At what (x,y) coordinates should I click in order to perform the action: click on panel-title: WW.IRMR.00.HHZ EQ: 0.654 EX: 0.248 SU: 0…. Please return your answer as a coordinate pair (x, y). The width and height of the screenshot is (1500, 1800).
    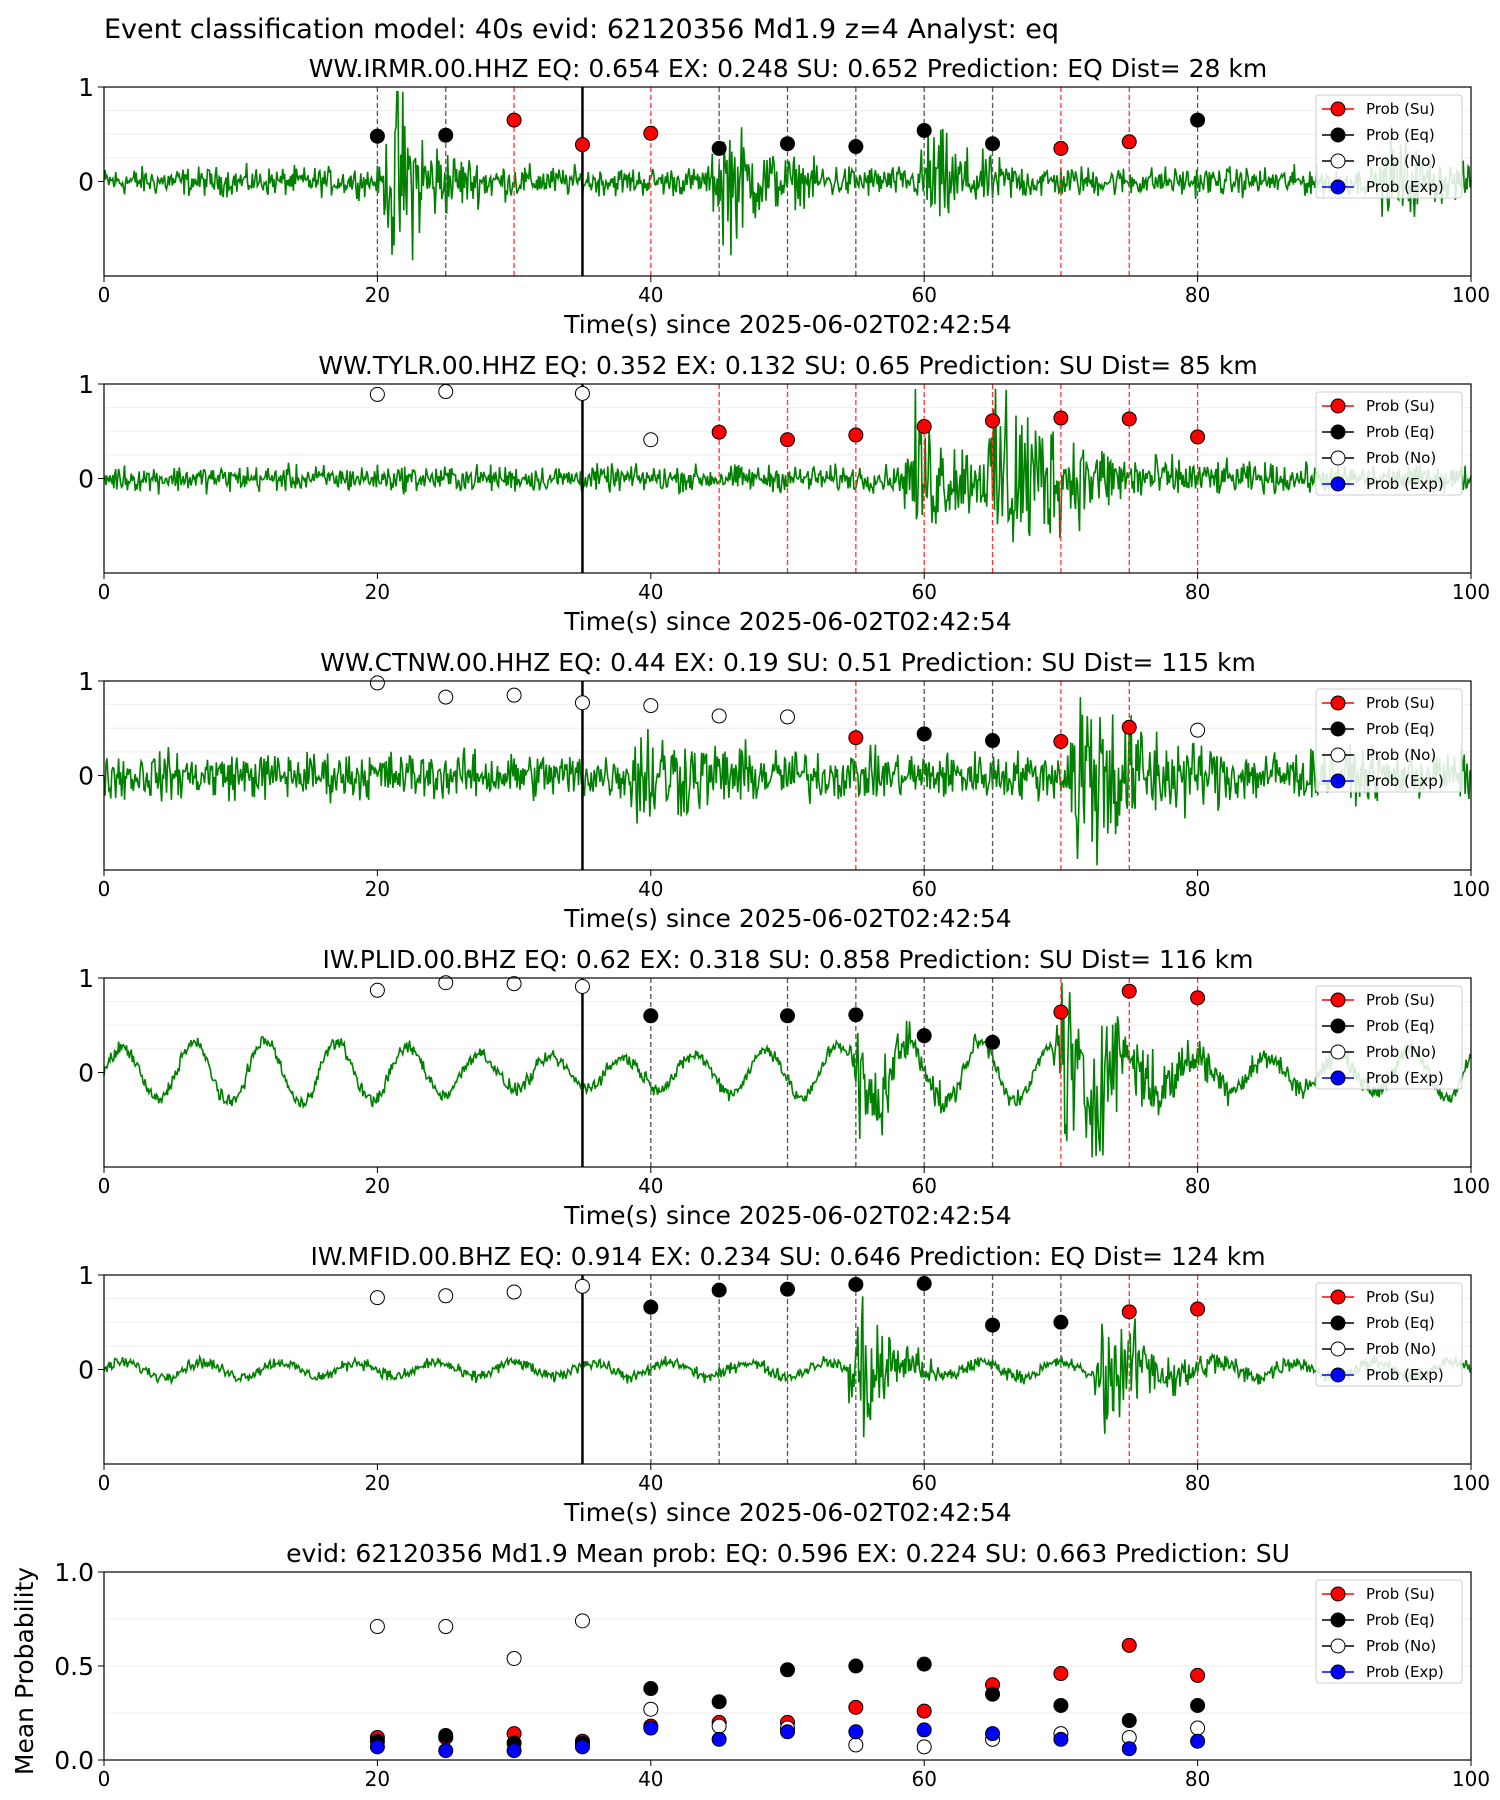
    Looking at the image, I should click on (788, 68).